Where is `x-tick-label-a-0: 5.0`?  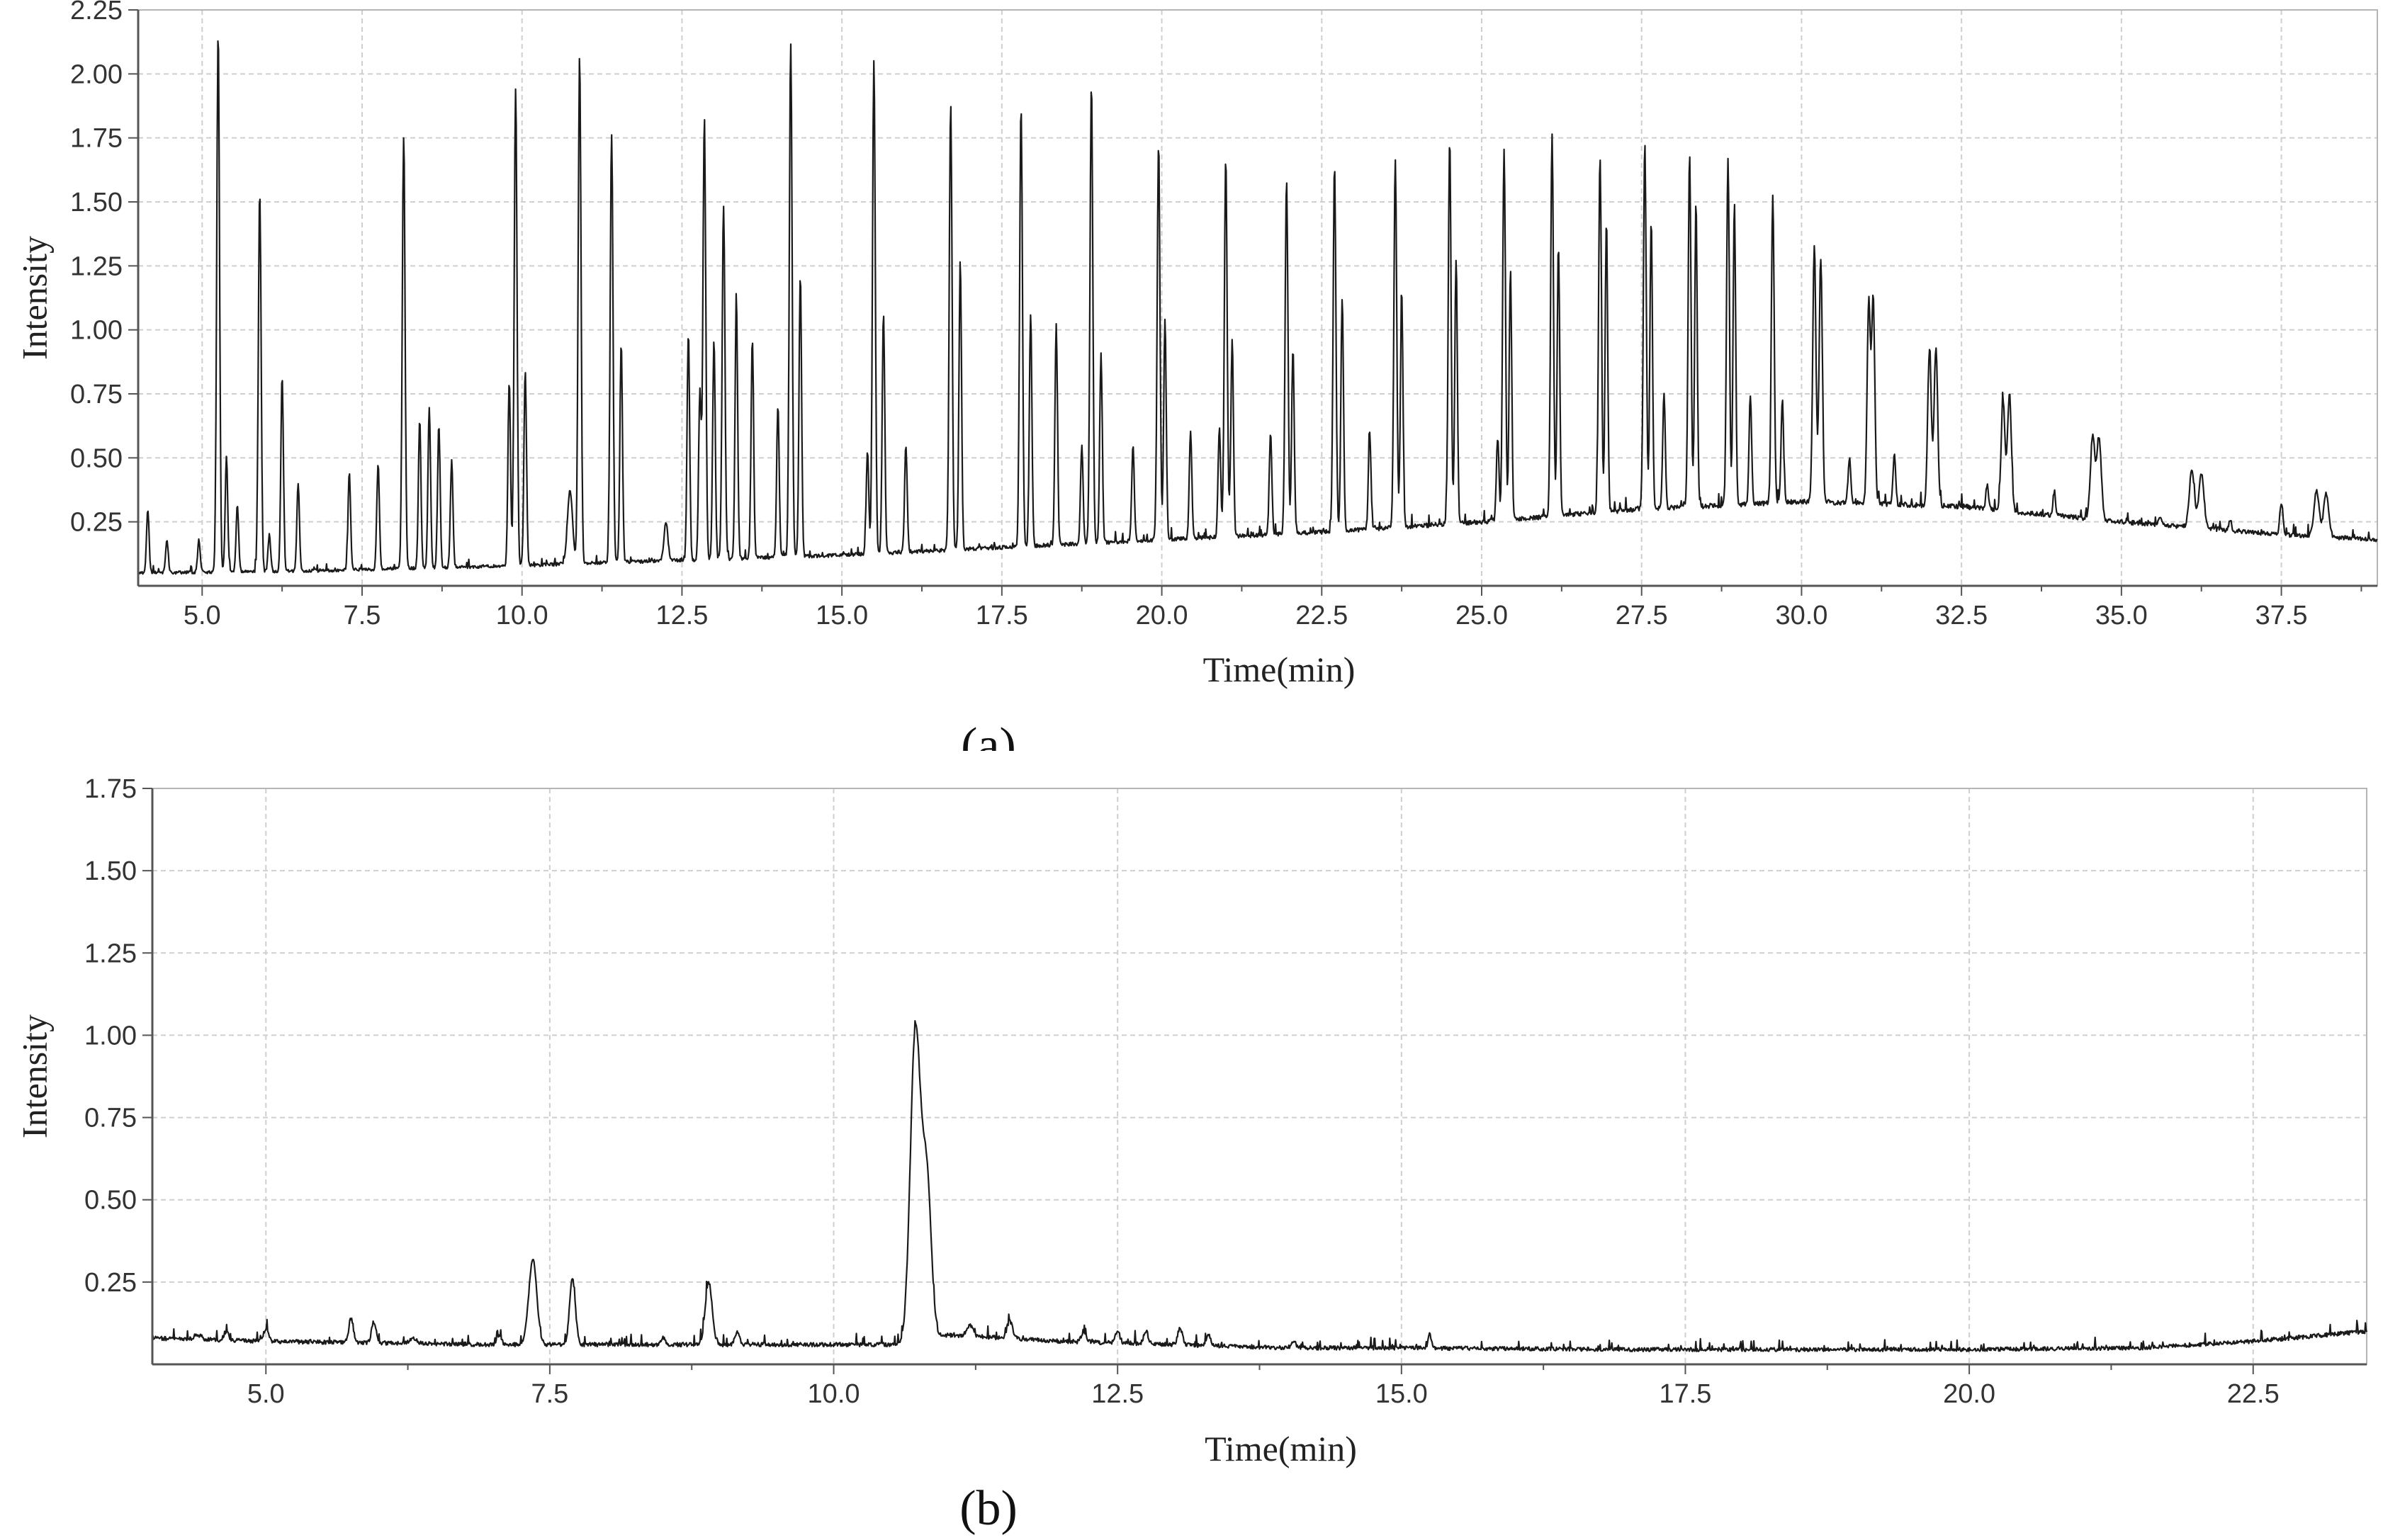
x-tick-label-a-0: 5.0 is located at coordinates (202, 615).